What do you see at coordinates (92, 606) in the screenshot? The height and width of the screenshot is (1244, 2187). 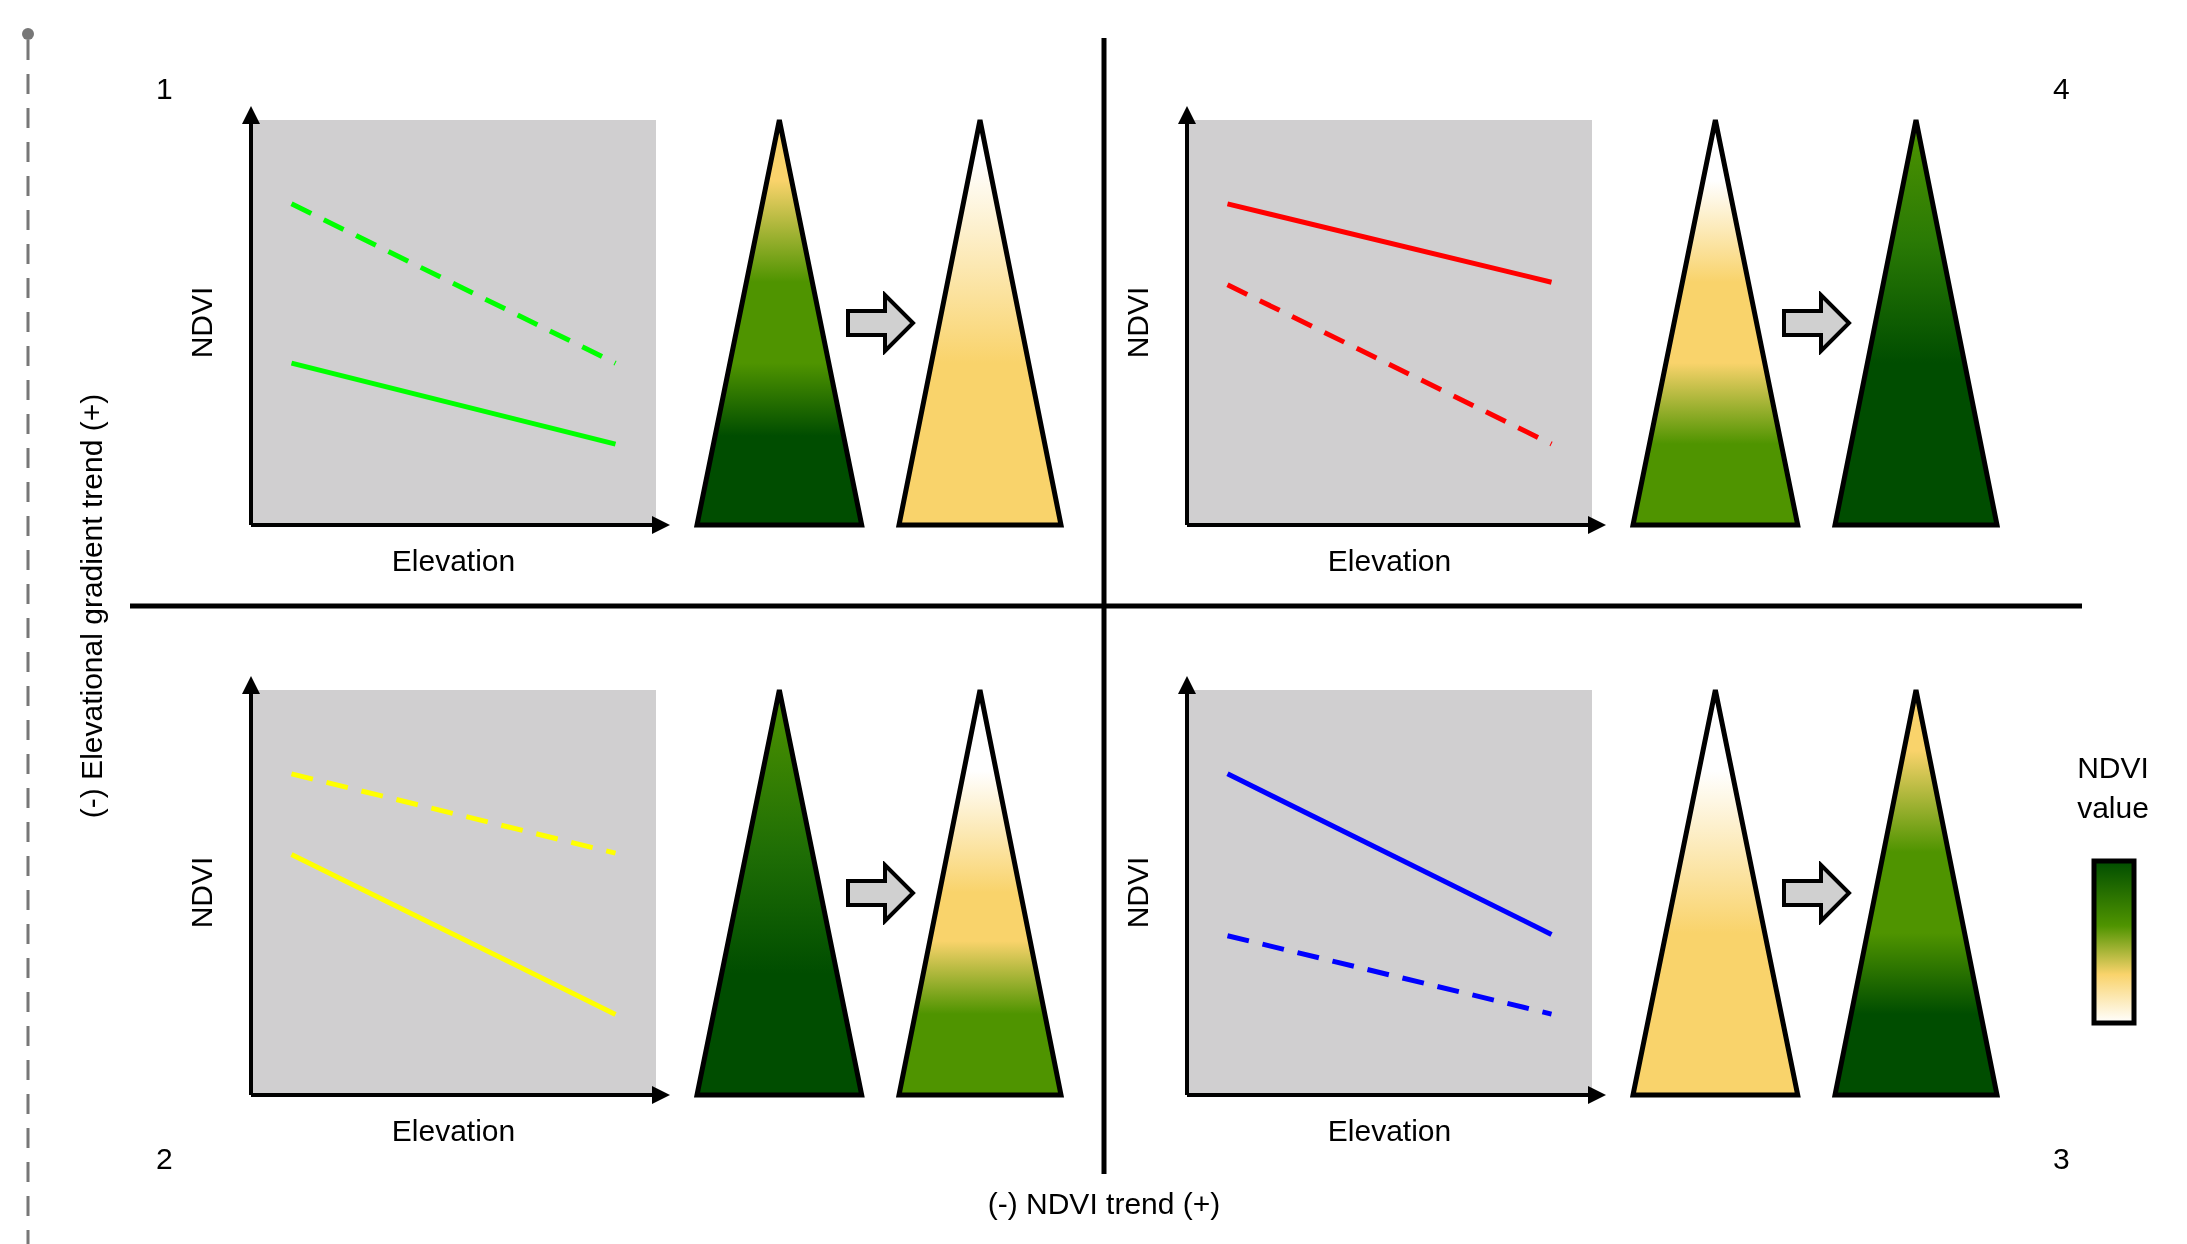 I see `text: (-) Elevational gradient trend (+)` at bounding box center [92, 606].